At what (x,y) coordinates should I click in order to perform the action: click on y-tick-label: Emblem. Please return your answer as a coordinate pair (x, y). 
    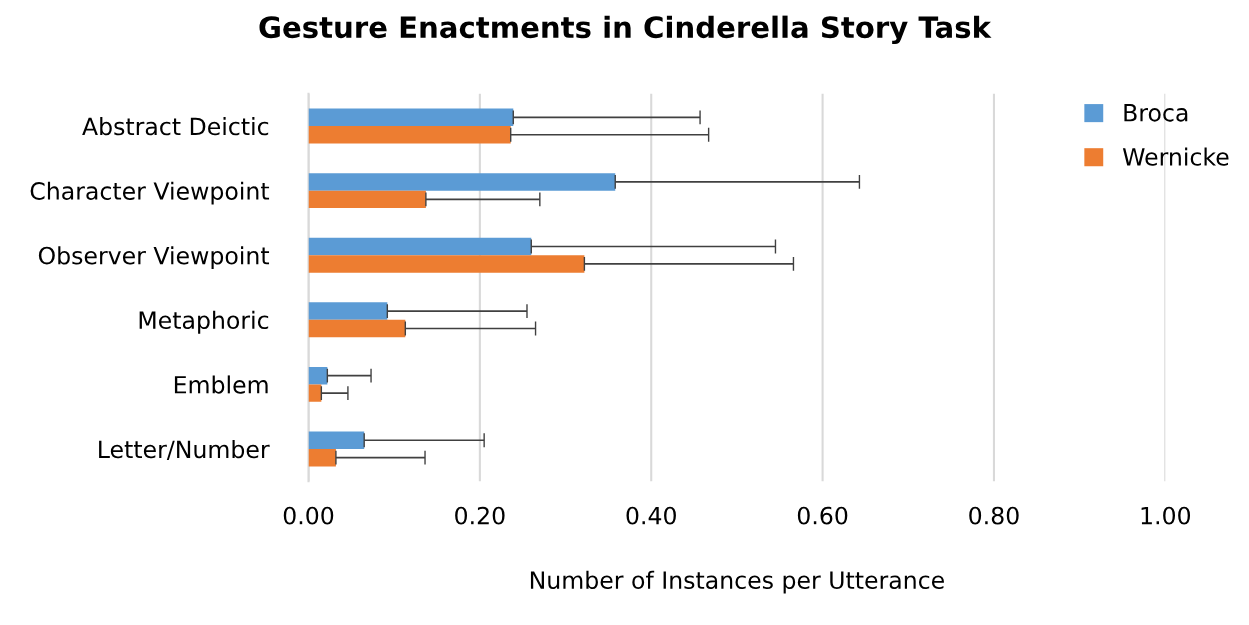
    Looking at the image, I should click on (221, 384).